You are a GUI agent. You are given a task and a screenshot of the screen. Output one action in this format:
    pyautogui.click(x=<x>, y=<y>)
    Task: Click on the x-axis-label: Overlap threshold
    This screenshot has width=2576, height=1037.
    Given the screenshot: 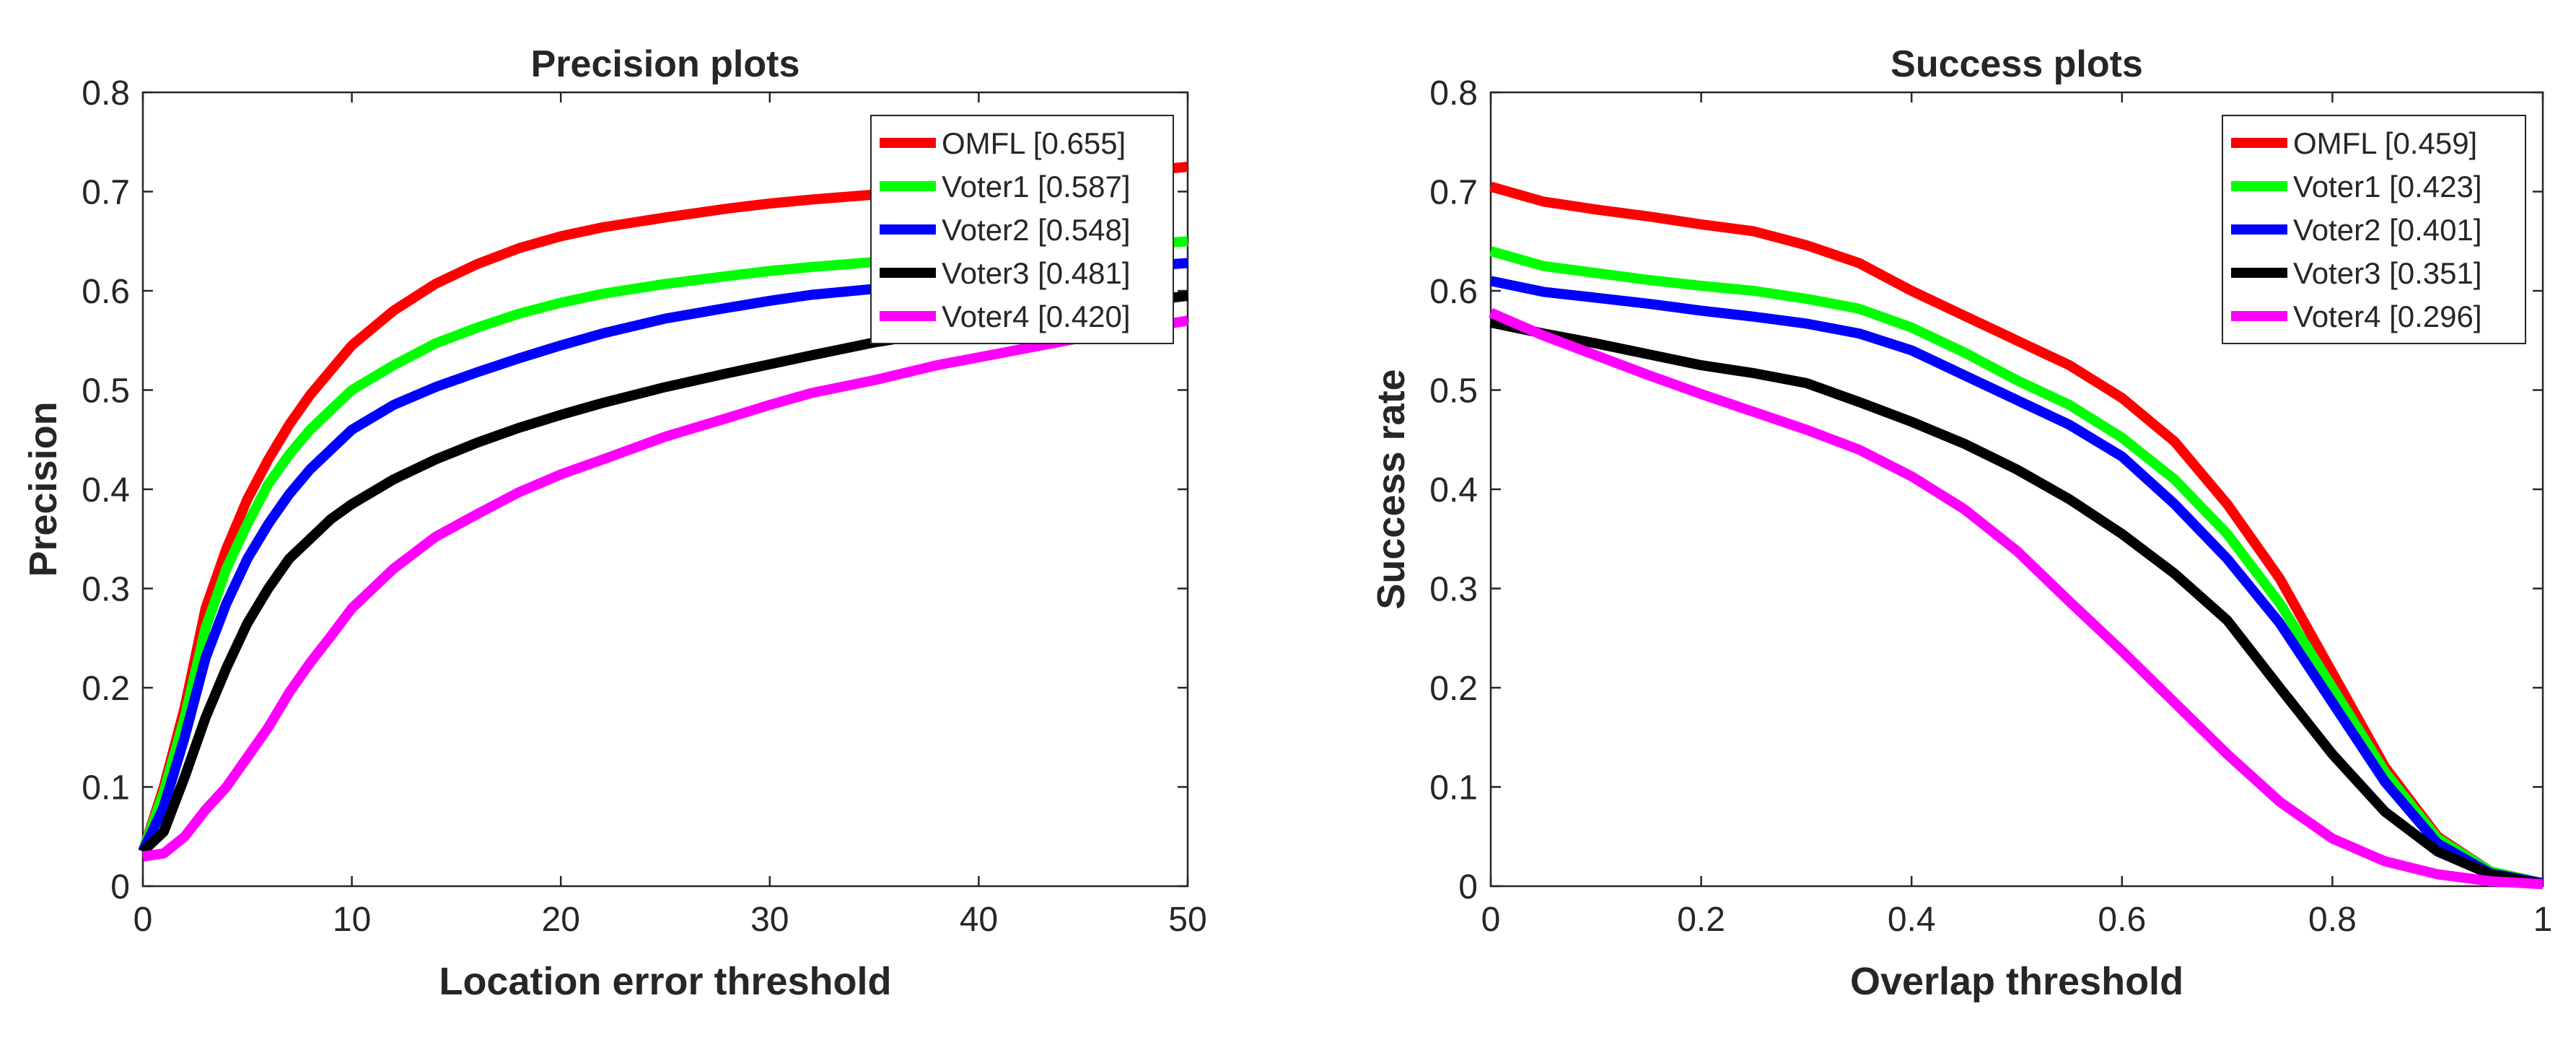 What is the action you would take?
    pyautogui.click(x=2016, y=981)
    